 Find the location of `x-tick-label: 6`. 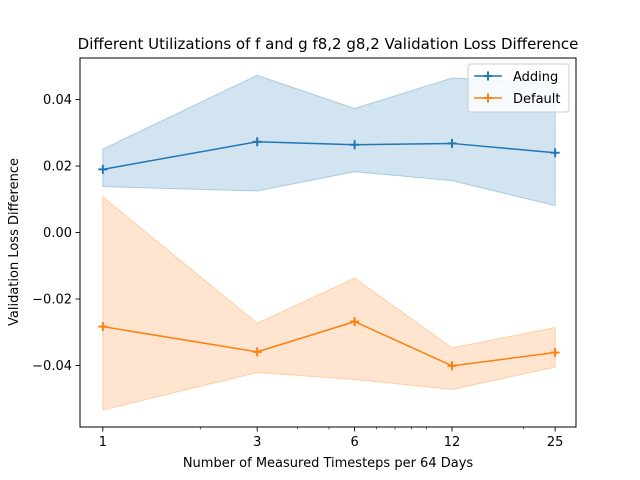

x-tick-label: 6 is located at coordinates (354, 442).